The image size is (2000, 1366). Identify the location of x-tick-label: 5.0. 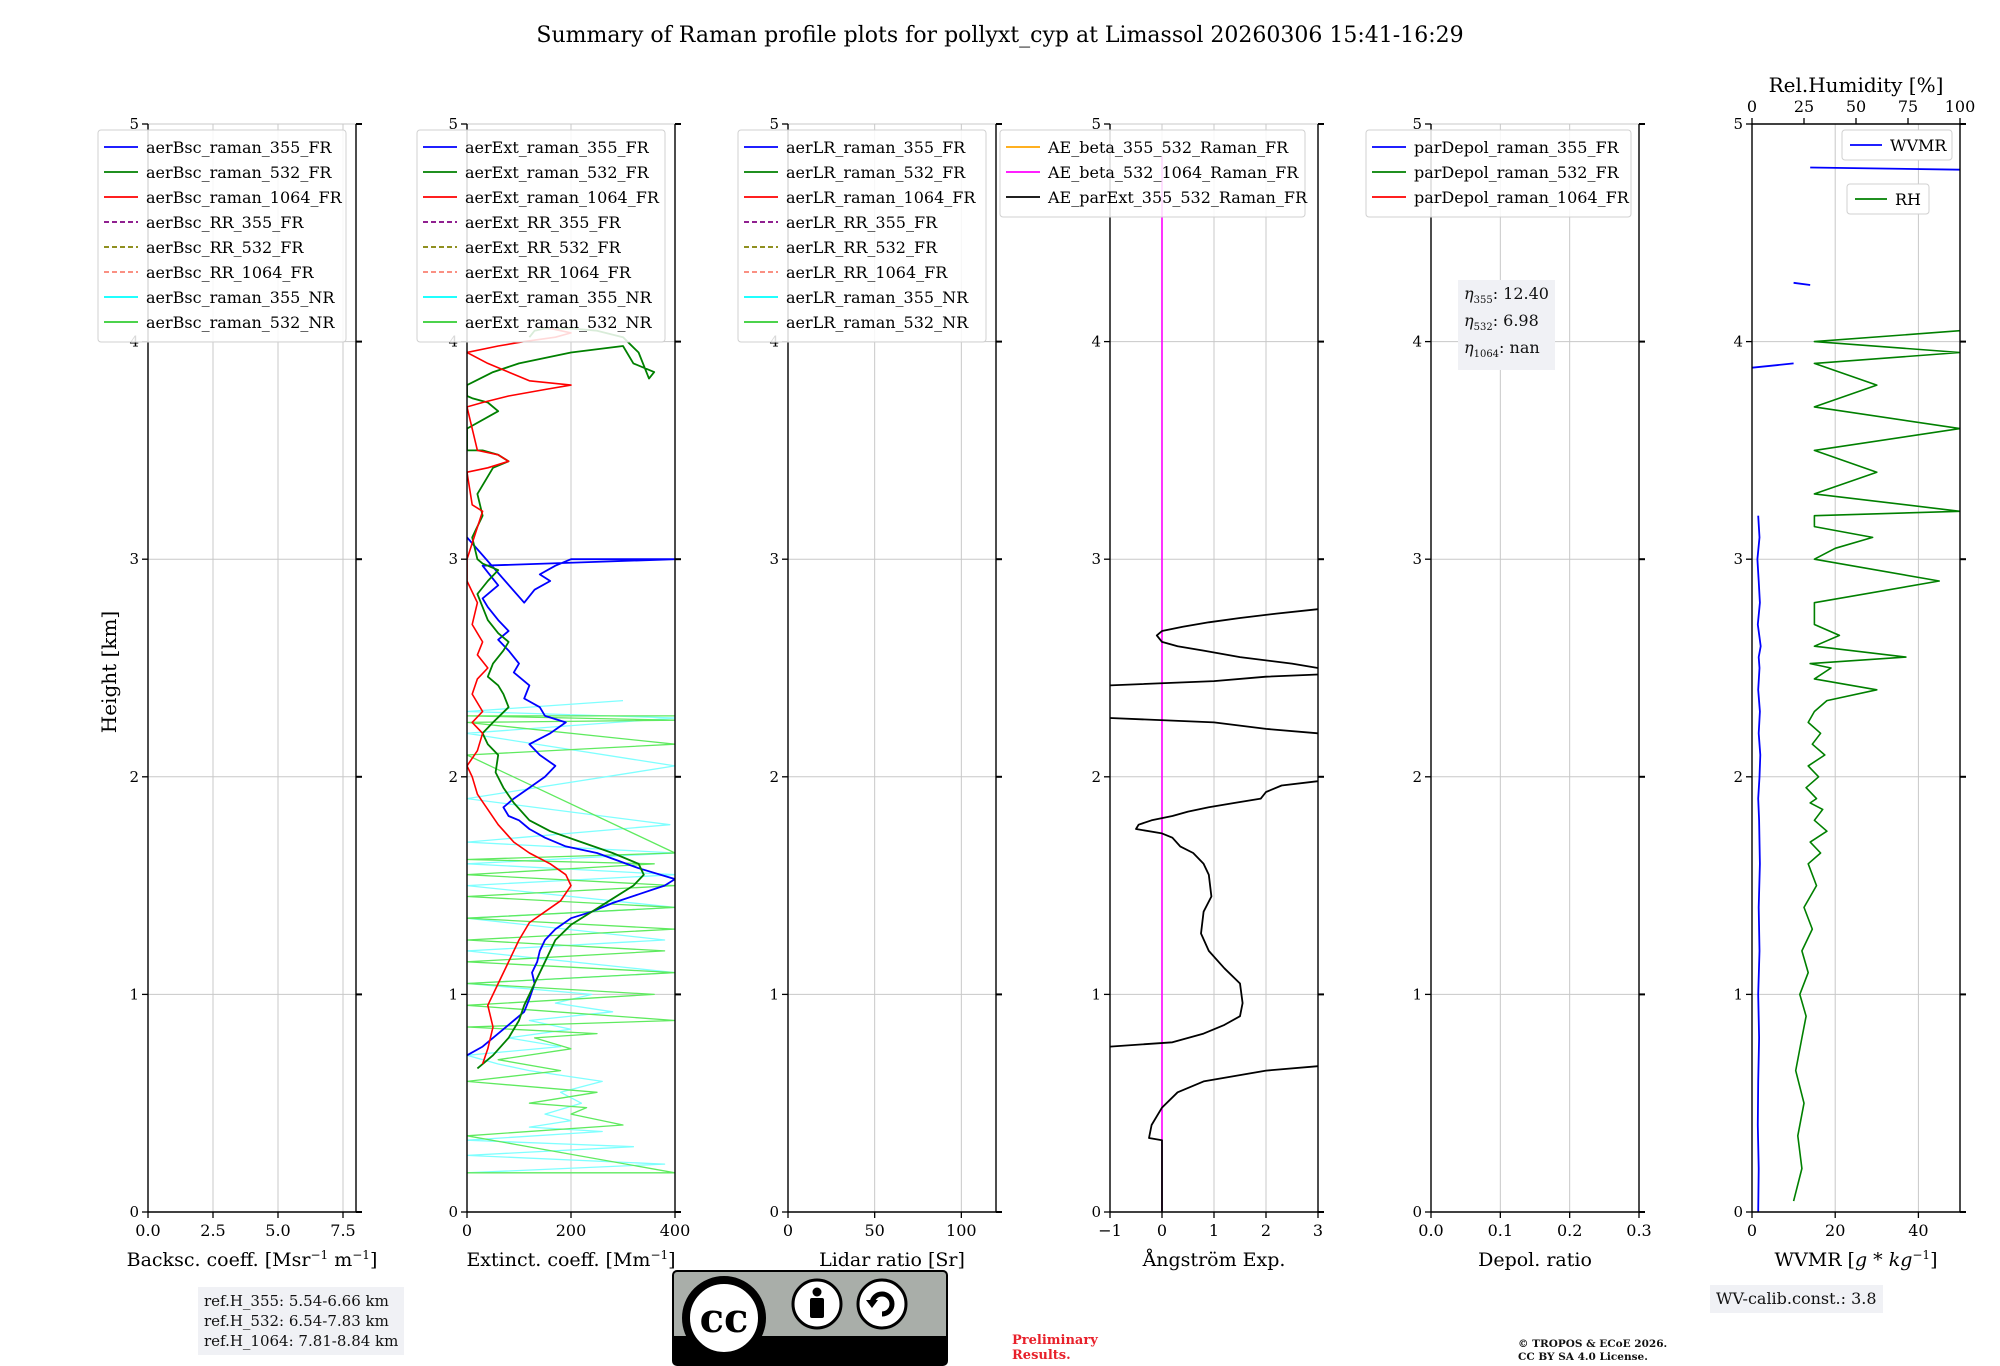
(277, 1230).